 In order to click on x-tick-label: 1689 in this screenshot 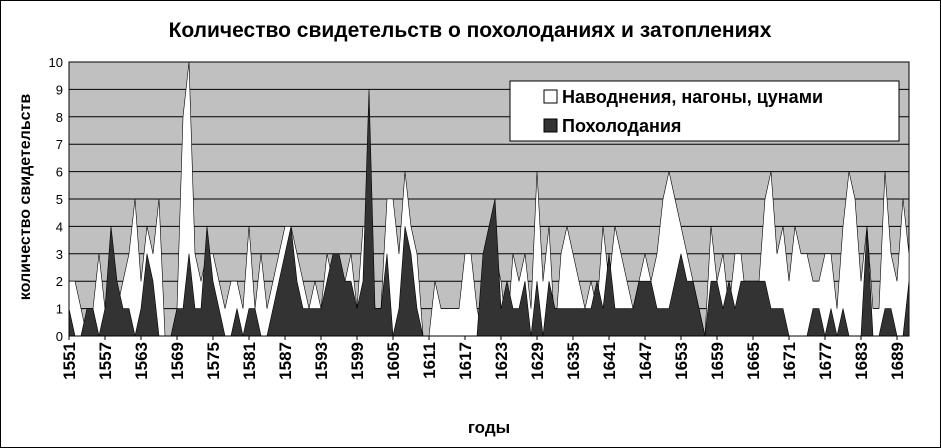, I will do `click(897, 361)`.